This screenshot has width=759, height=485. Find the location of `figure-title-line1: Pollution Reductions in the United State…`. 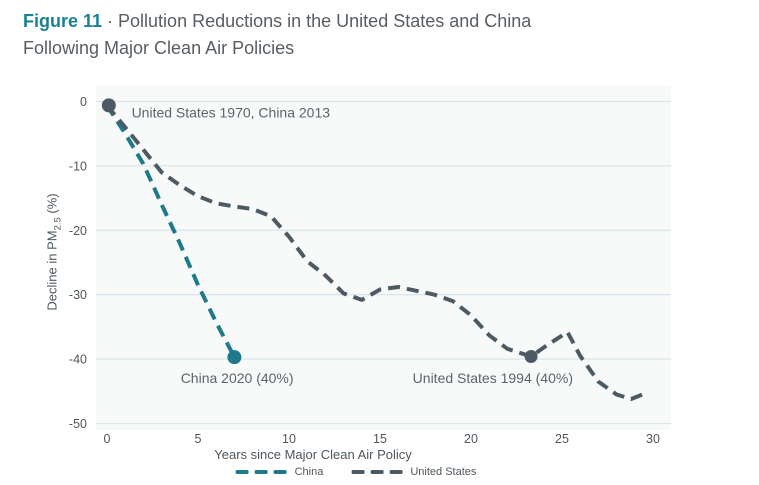

figure-title-line1: Pollution Reductions in the United State… is located at coordinates (325, 21).